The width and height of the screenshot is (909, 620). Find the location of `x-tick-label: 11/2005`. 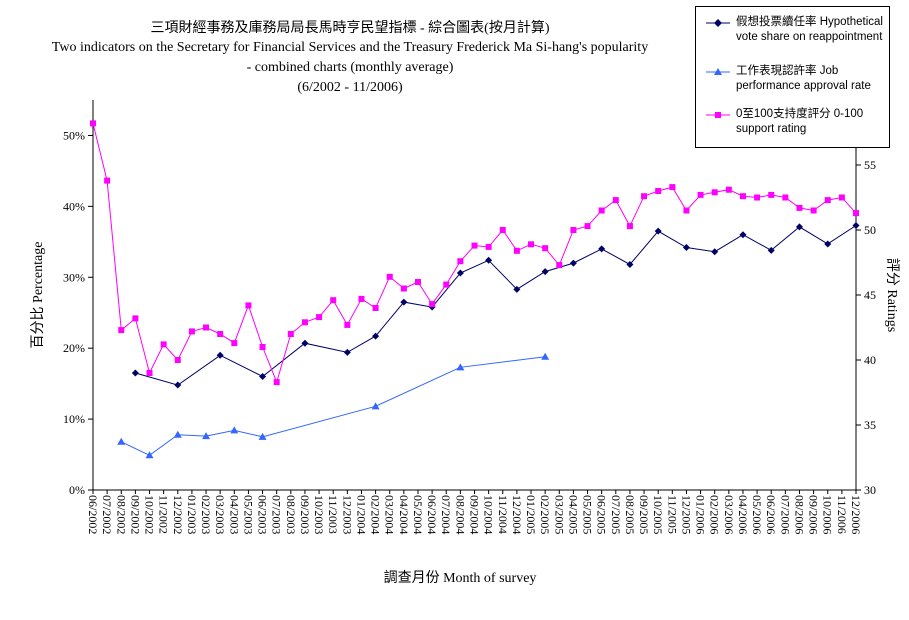

x-tick-label: 11/2005 is located at coordinates (672, 514).